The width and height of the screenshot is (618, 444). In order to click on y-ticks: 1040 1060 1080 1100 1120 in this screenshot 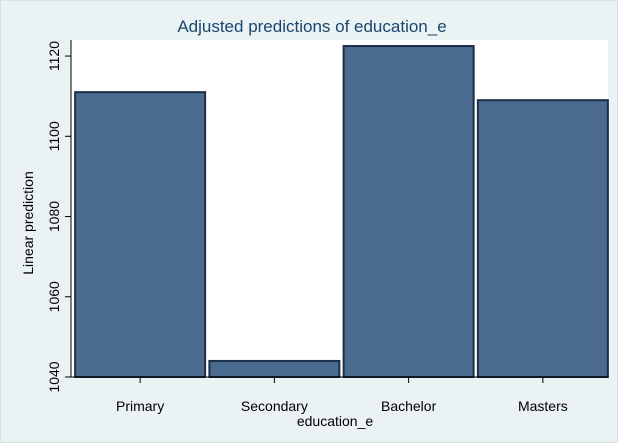, I will do `click(58, 217)`.